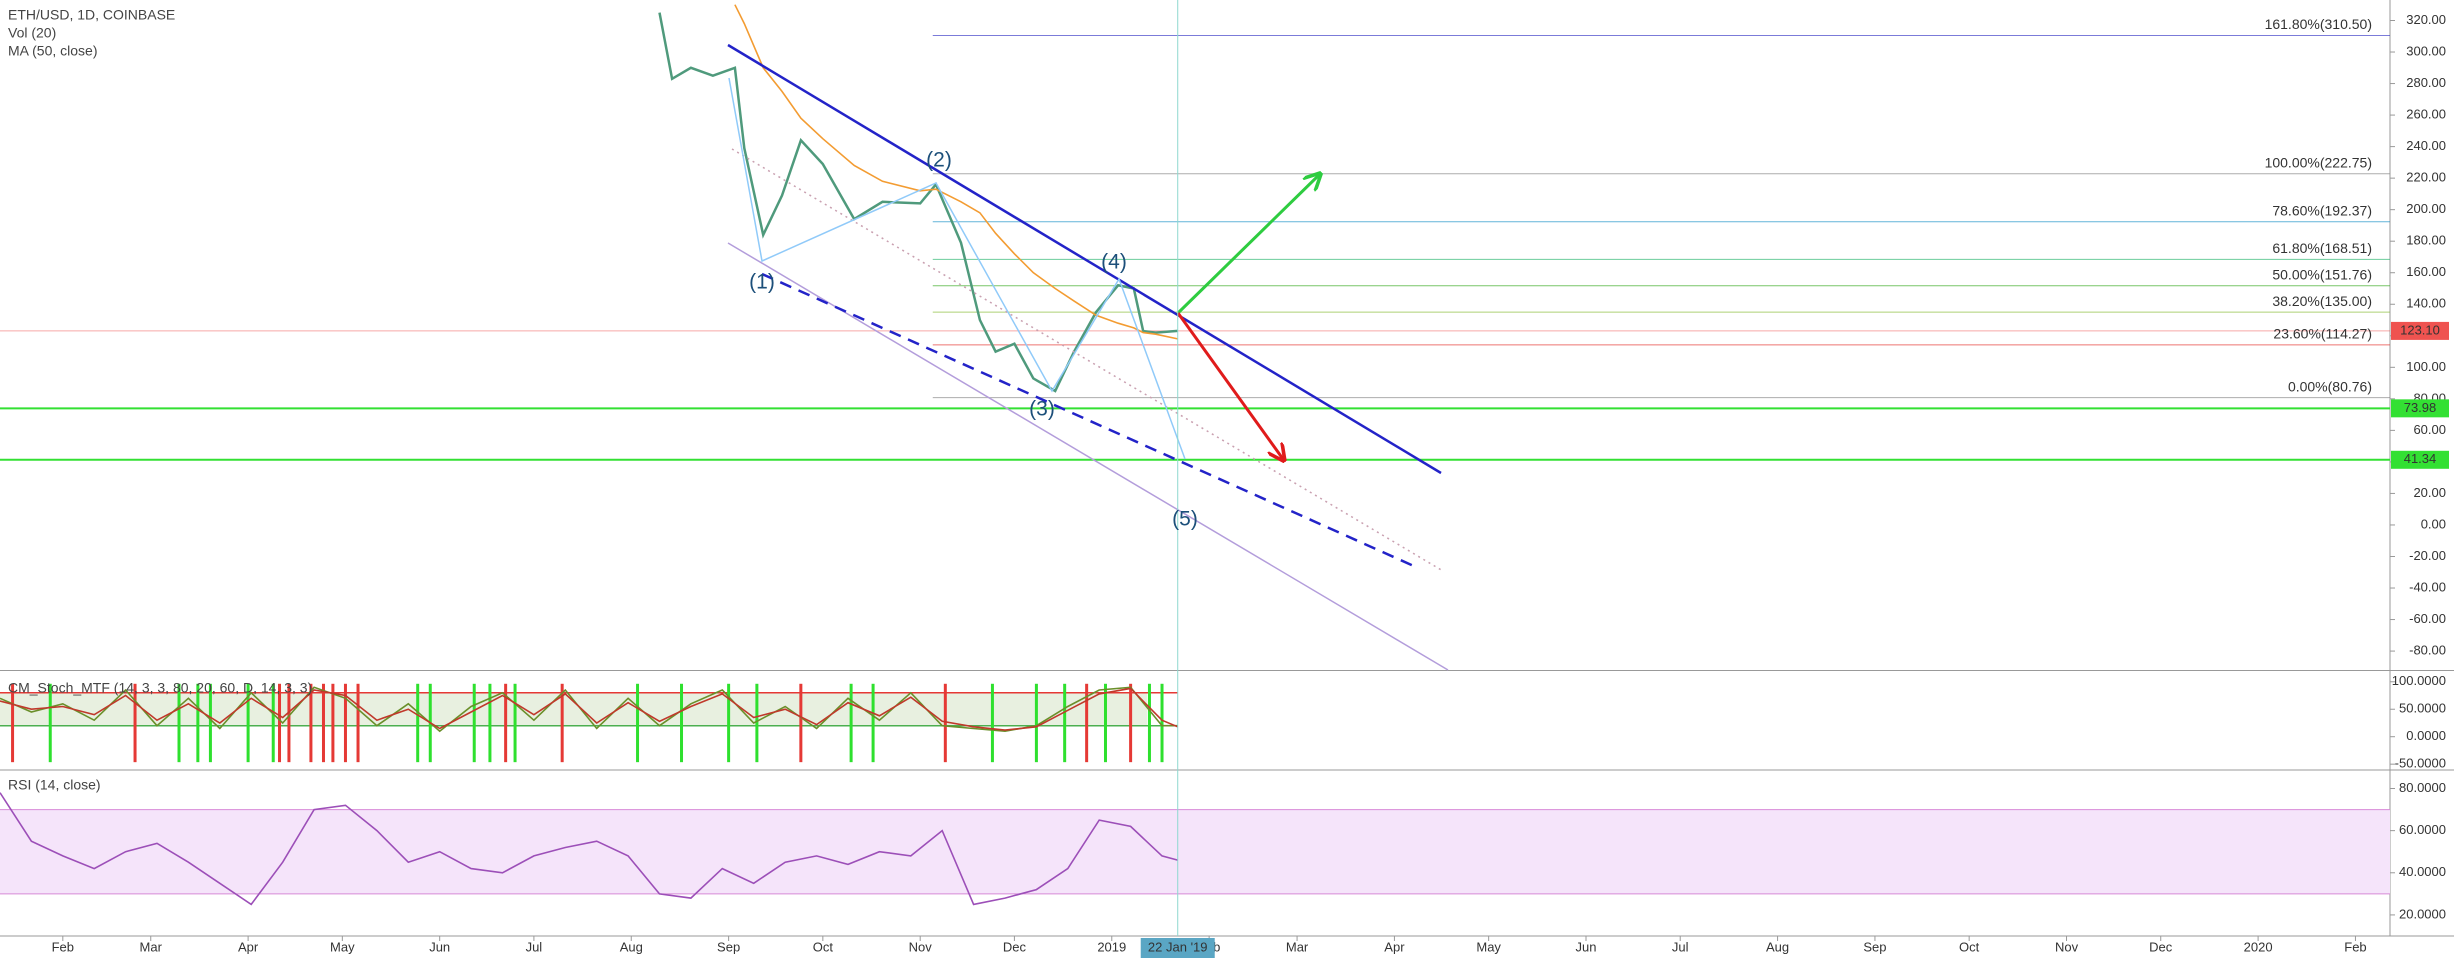 The image size is (2454, 959). Describe the element at coordinates (2422, 708) in the screenshot. I see `y-tick-label: 50.0000` at that location.